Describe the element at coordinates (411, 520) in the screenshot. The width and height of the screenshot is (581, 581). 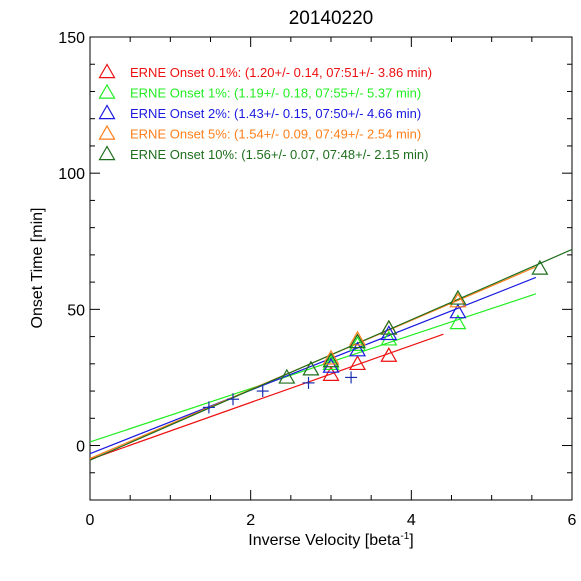
I see `x-tick-label: 4` at that location.